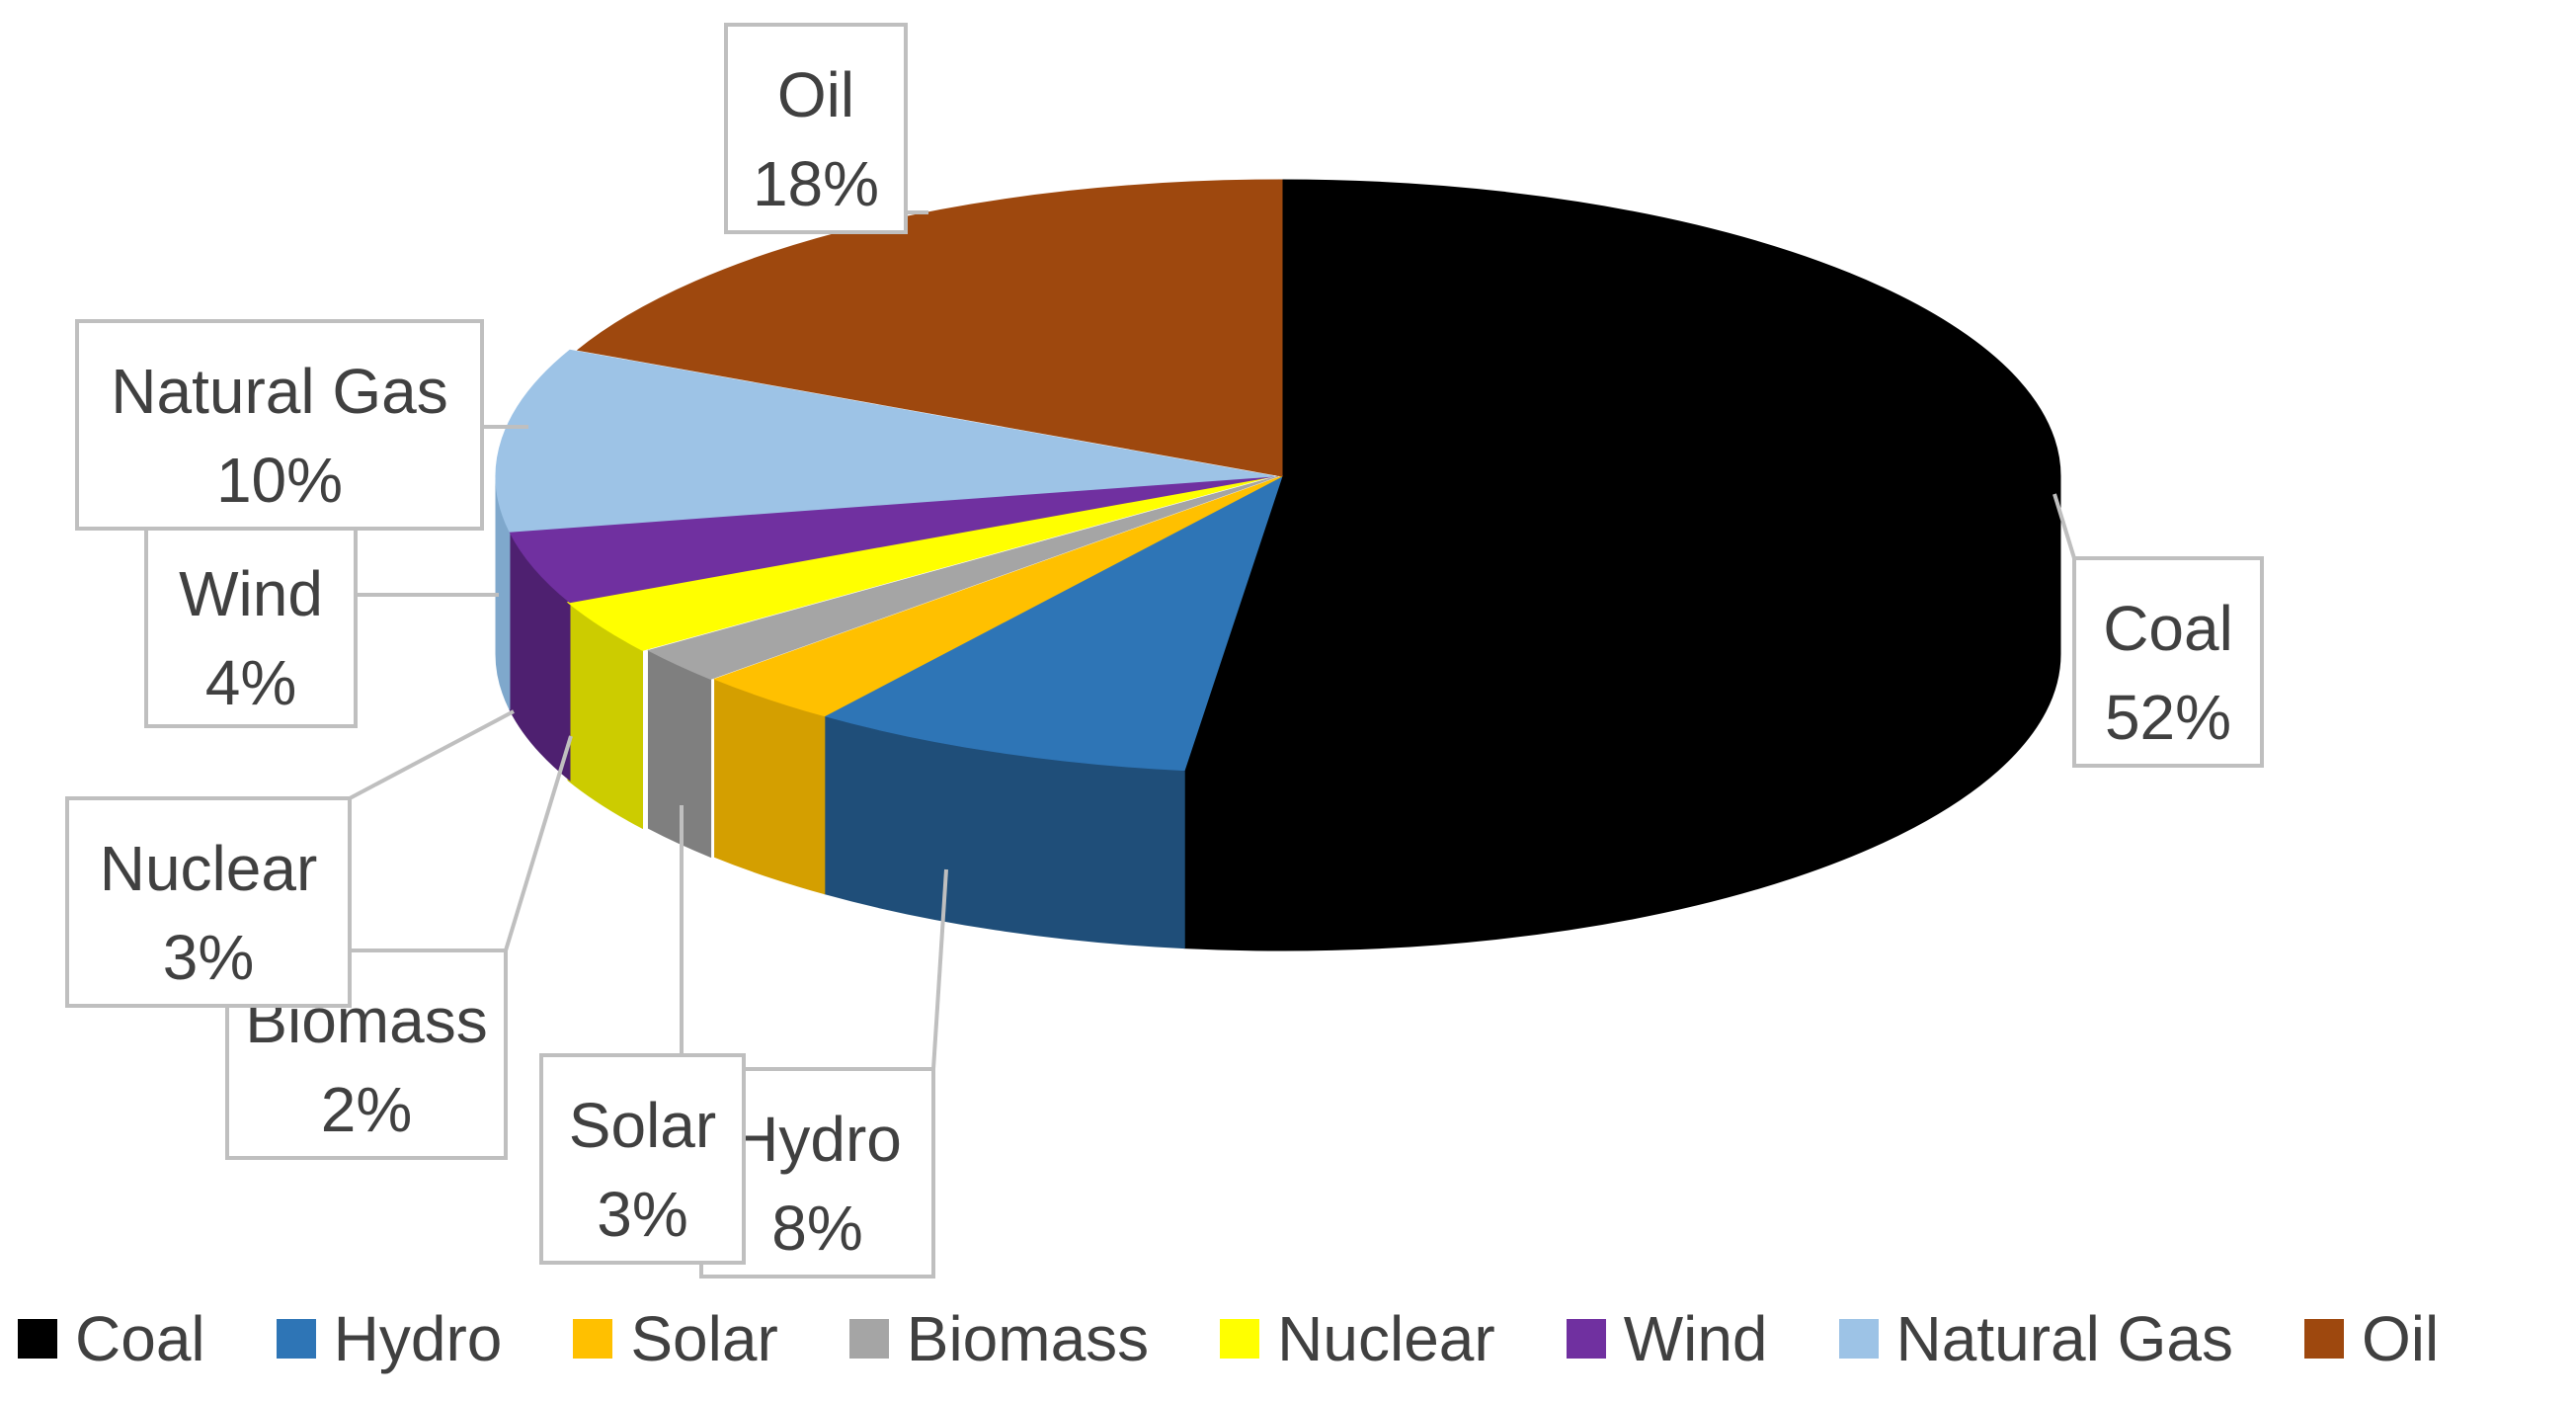 This screenshot has width=2576, height=1402. What do you see at coordinates (1586, 1339) in the screenshot?
I see `legend-swatch-wind` at bounding box center [1586, 1339].